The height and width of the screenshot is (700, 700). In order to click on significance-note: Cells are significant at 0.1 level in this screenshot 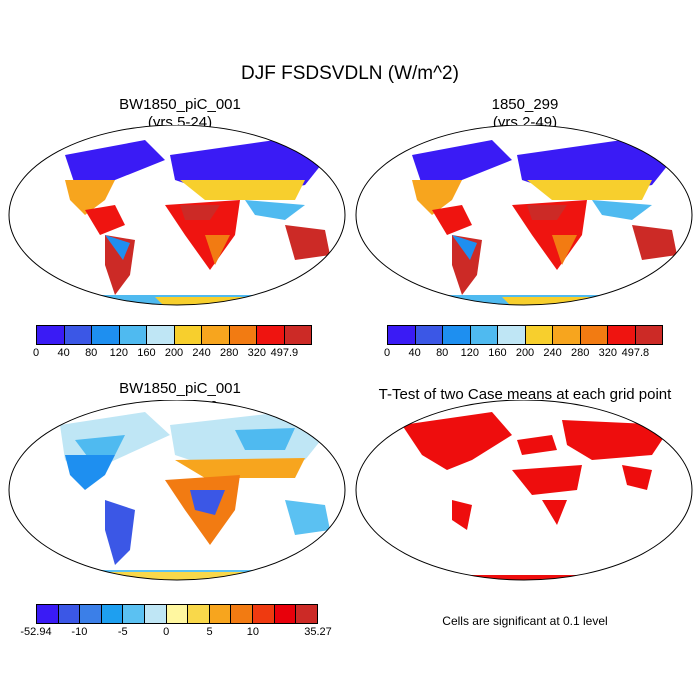, I will do `click(525, 621)`.